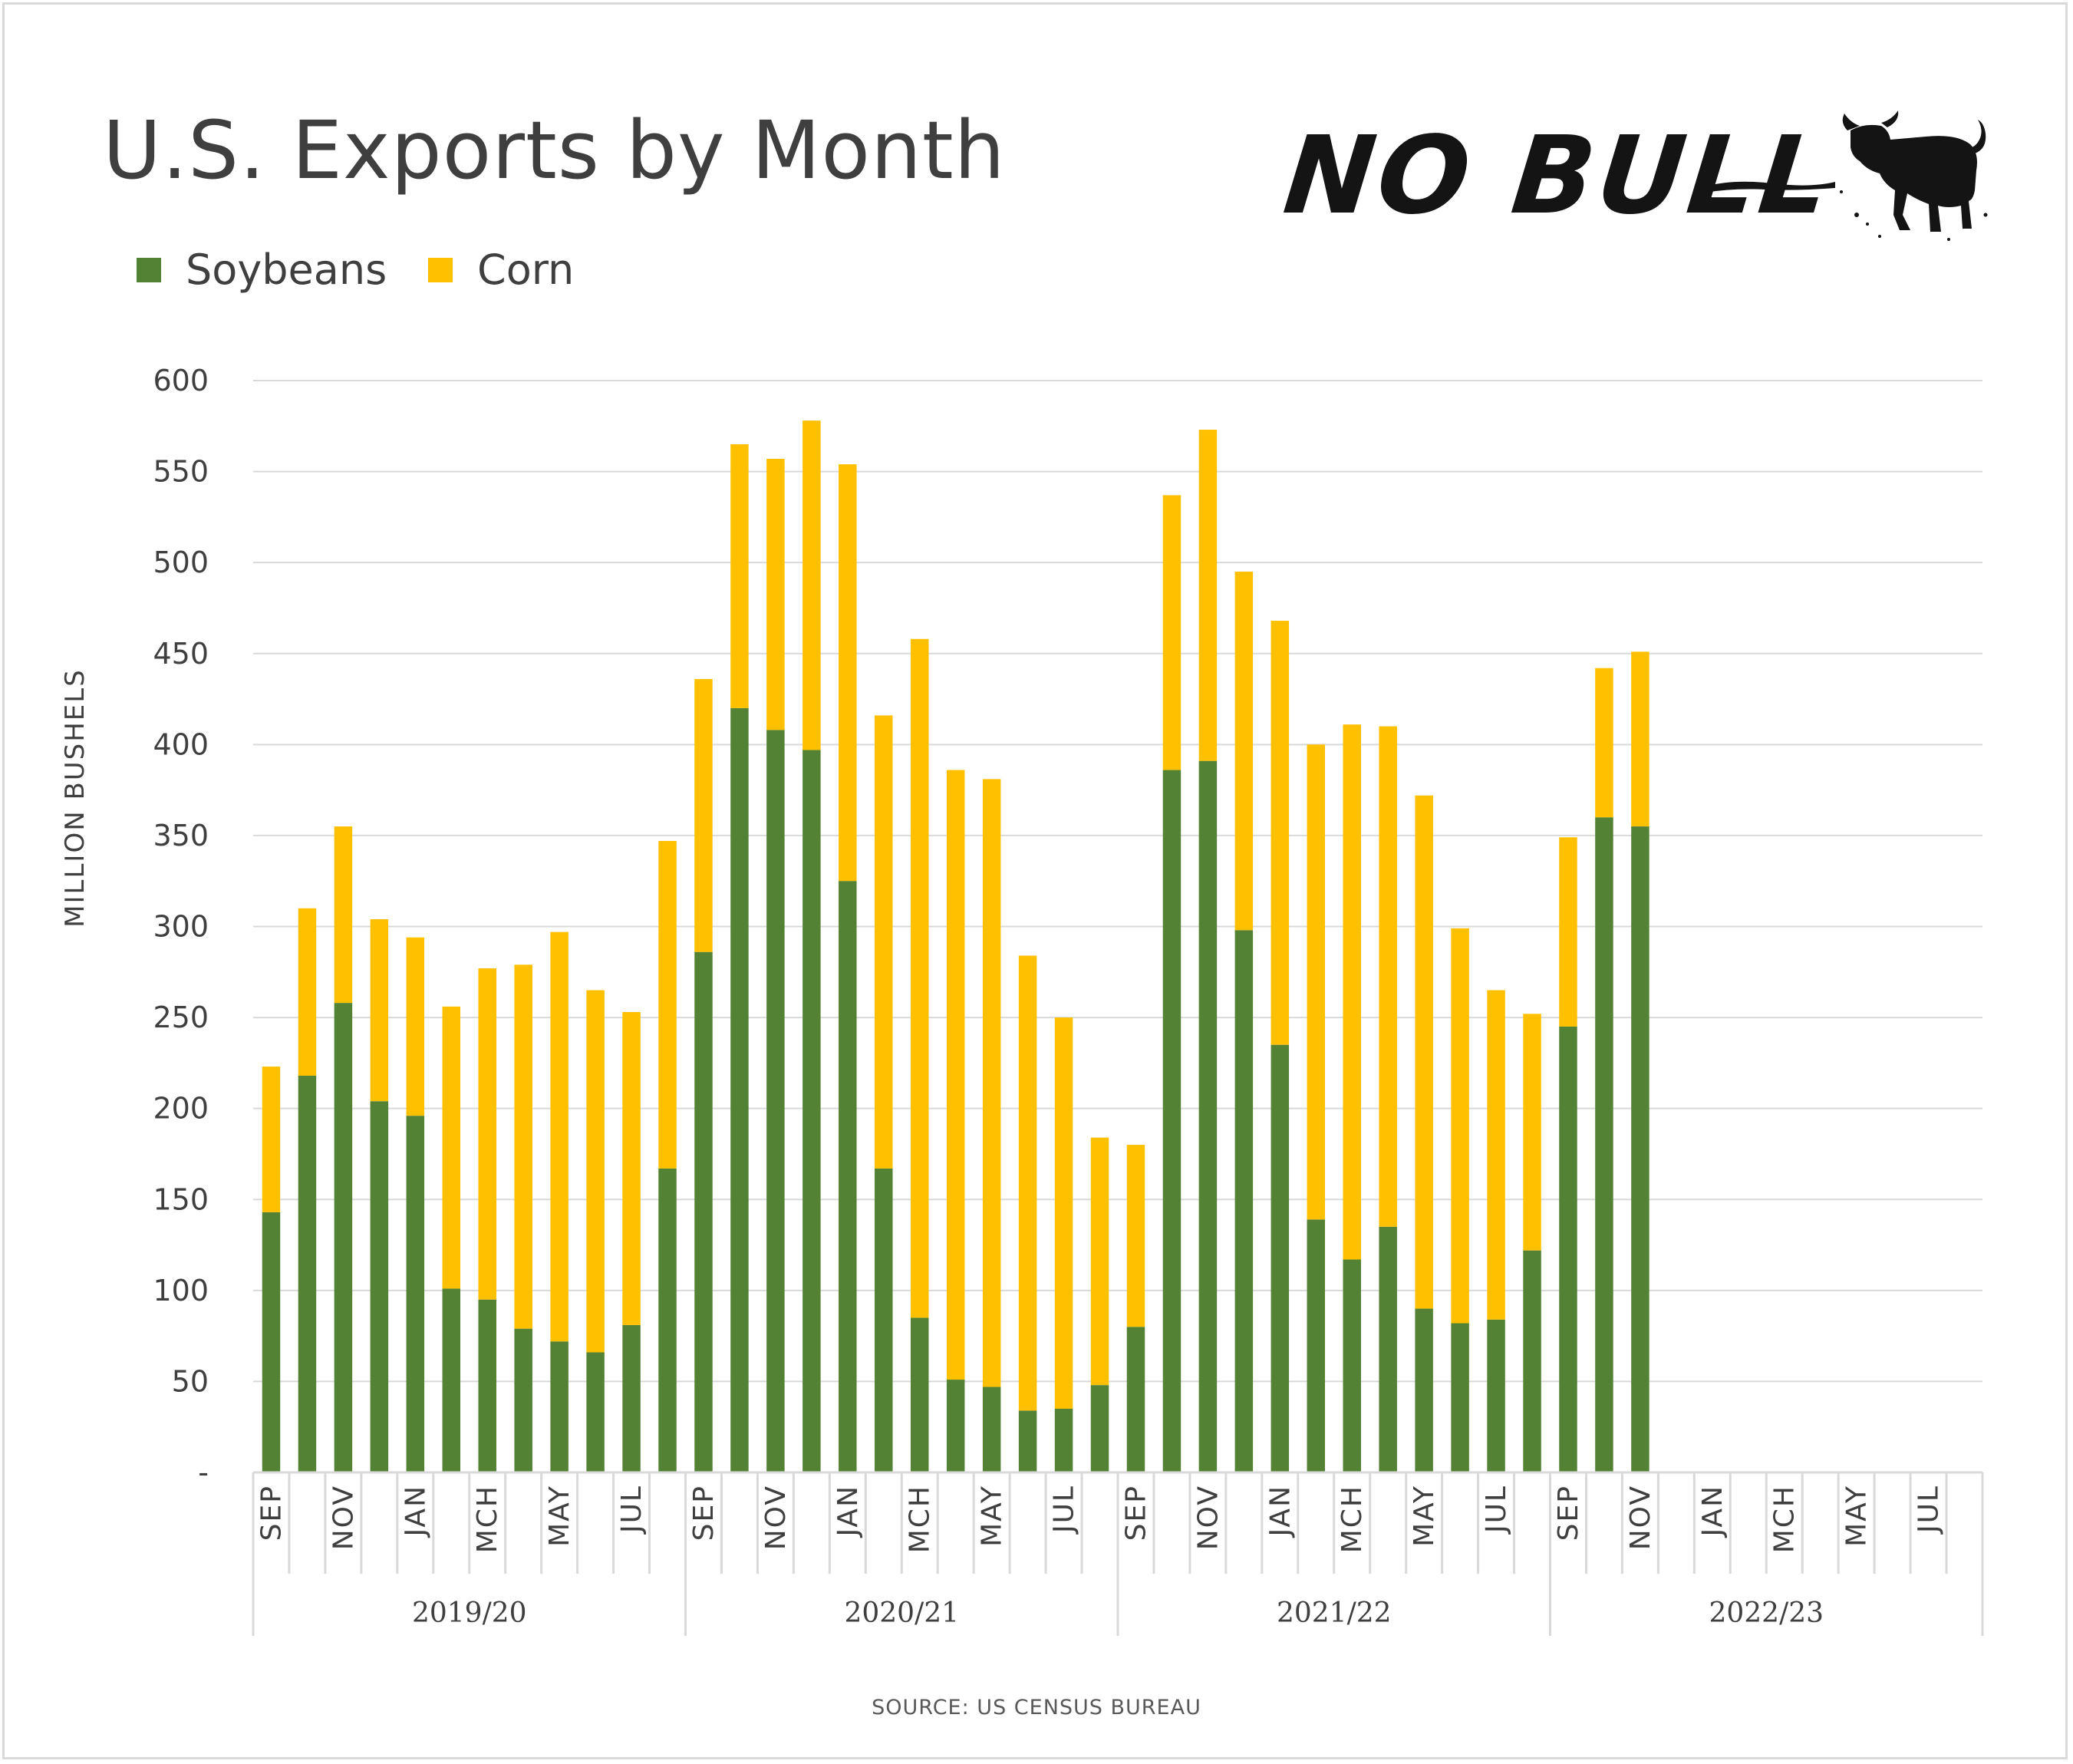 Image resolution: width=2073 pixels, height=1764 pixels. What do you see at coordinates (1036, 1708) in the screenshot?
I see `source-note: SOURCE: US CENSUS BUREAU` at bounding box center [1036, 1708].